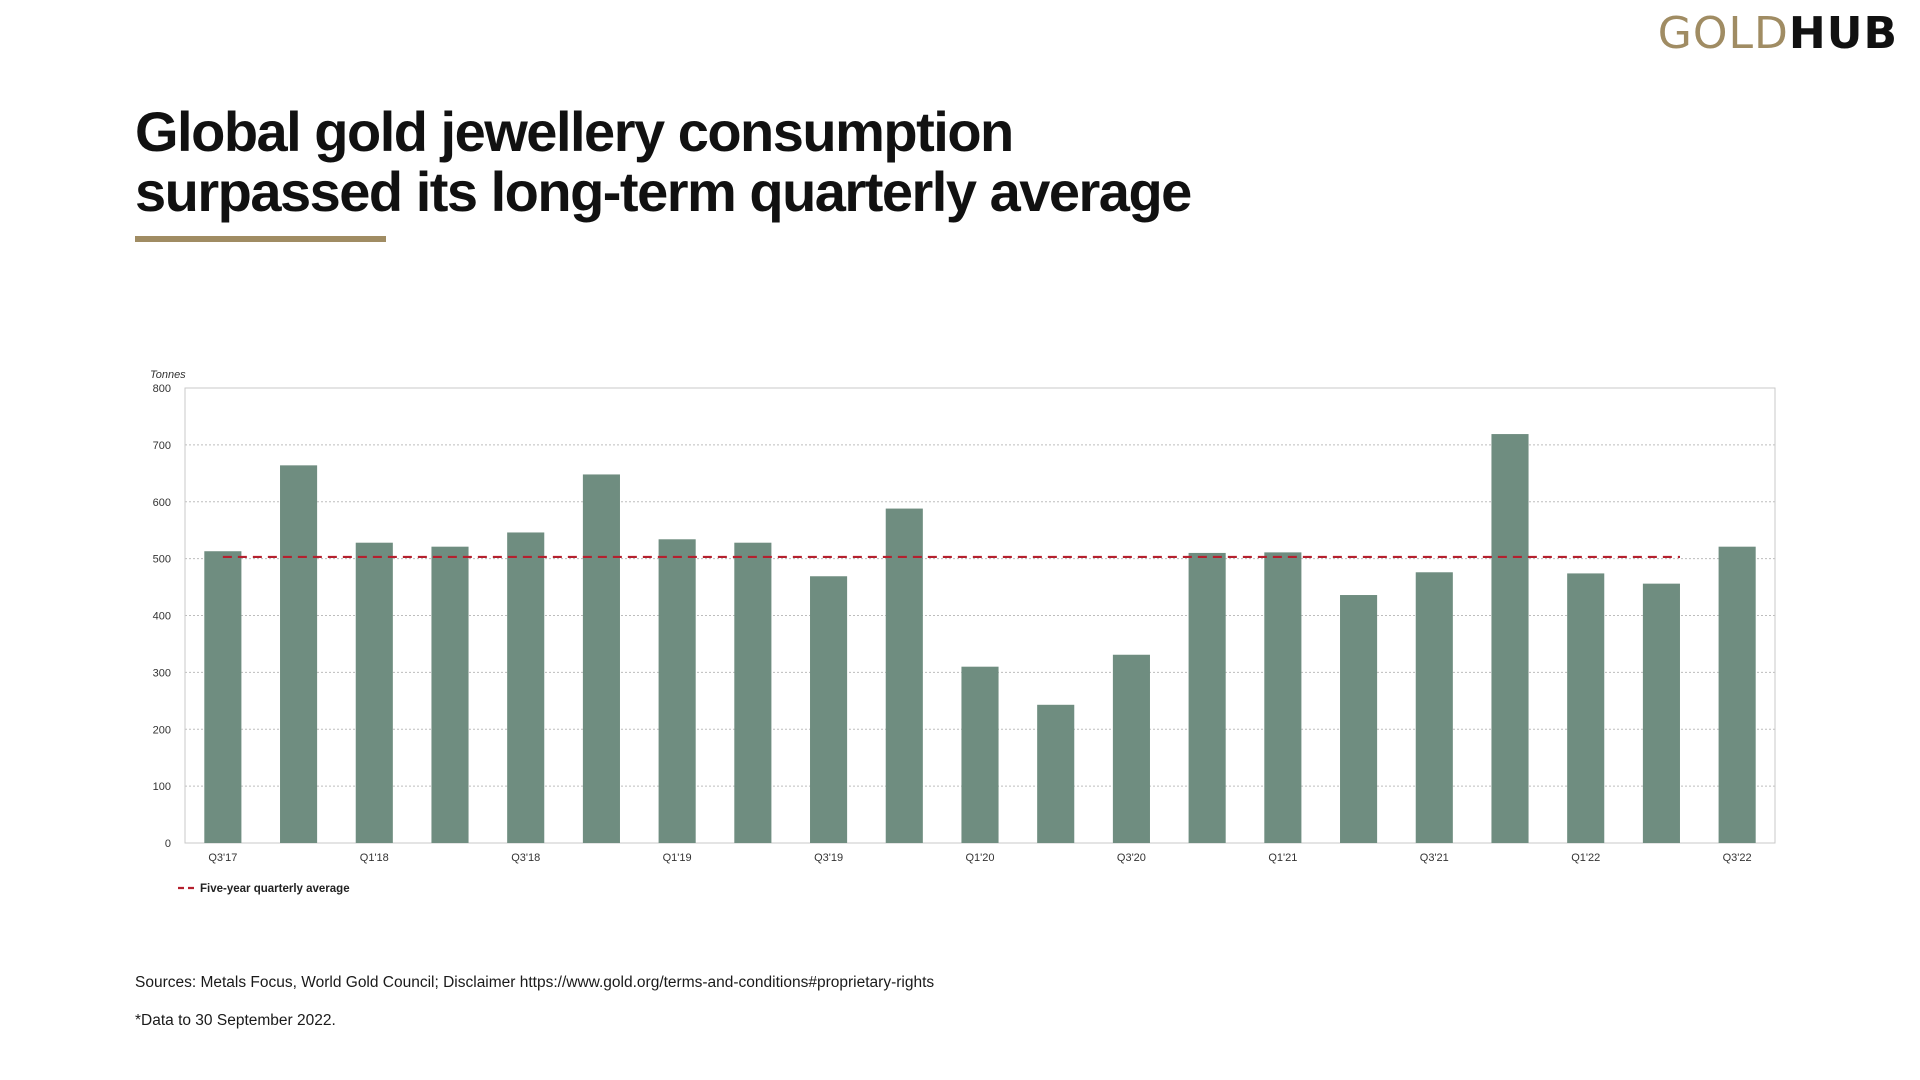 Image resolution: width=1920 pixels, height=1080 pixels. What do you see at coordinates (1585, 858) in the screenshot?
I see `x-tick-label: Q1'22` at bounding box center [1585, 858].